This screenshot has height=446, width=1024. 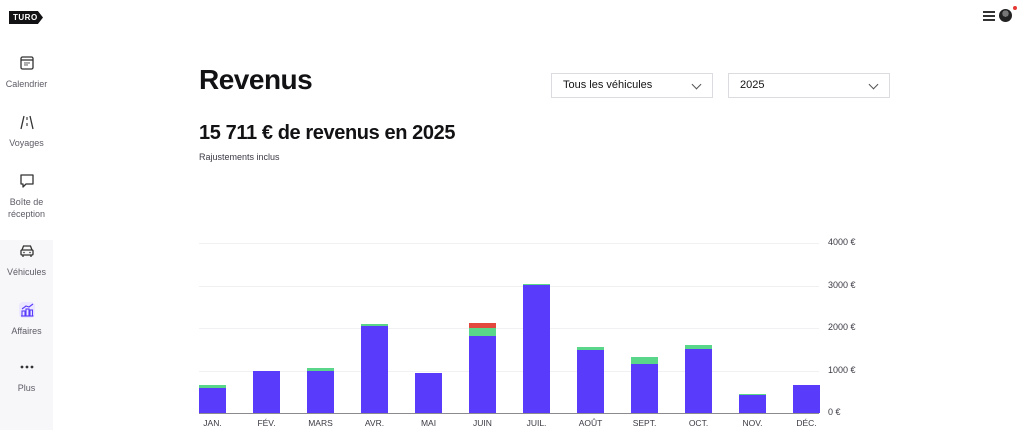 I want to click on turo-logo: TURO, so click(x=26, y=17).